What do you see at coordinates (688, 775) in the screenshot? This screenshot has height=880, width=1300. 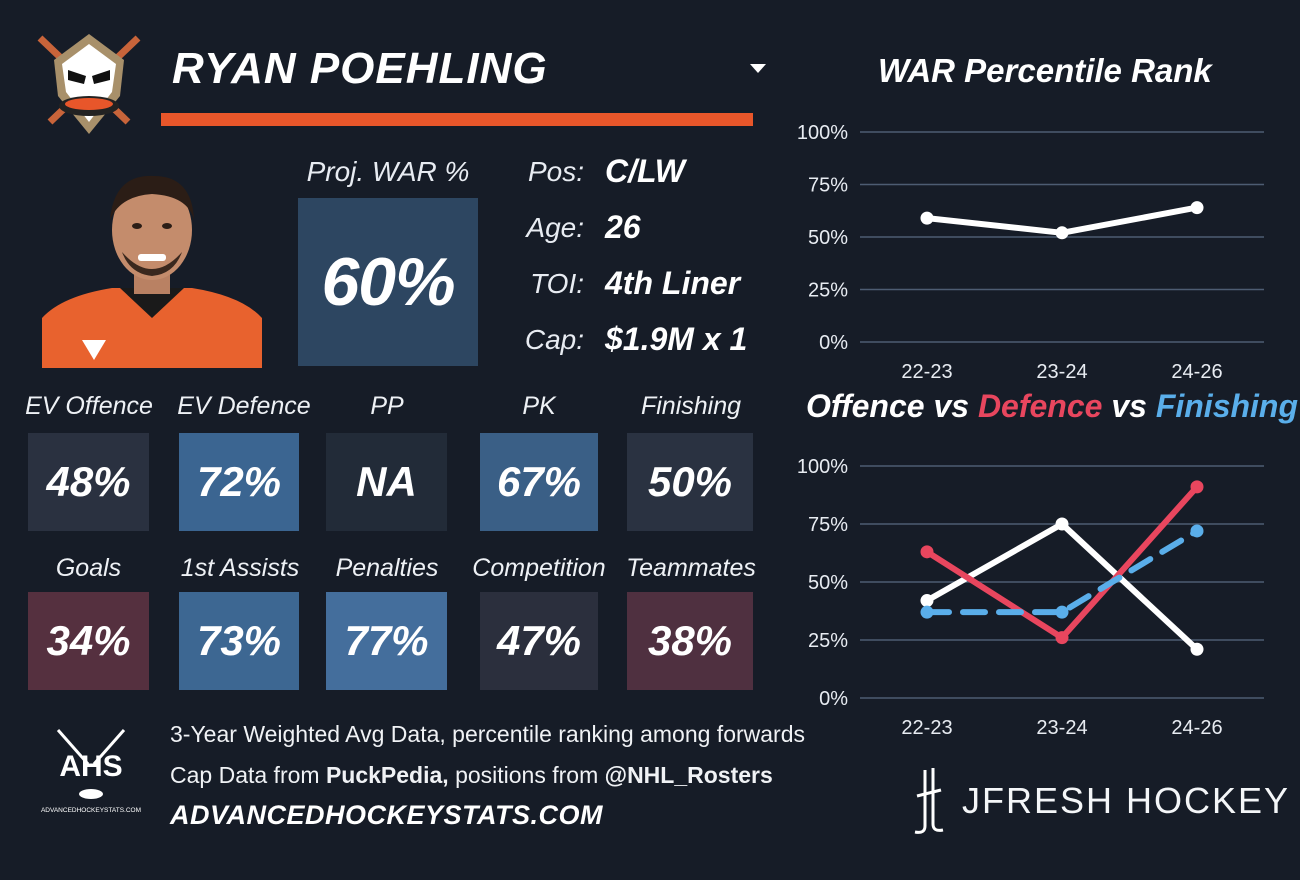 I see `nhl-rosters-link: @NHL_Rosters` at bounding box center [688, 775].